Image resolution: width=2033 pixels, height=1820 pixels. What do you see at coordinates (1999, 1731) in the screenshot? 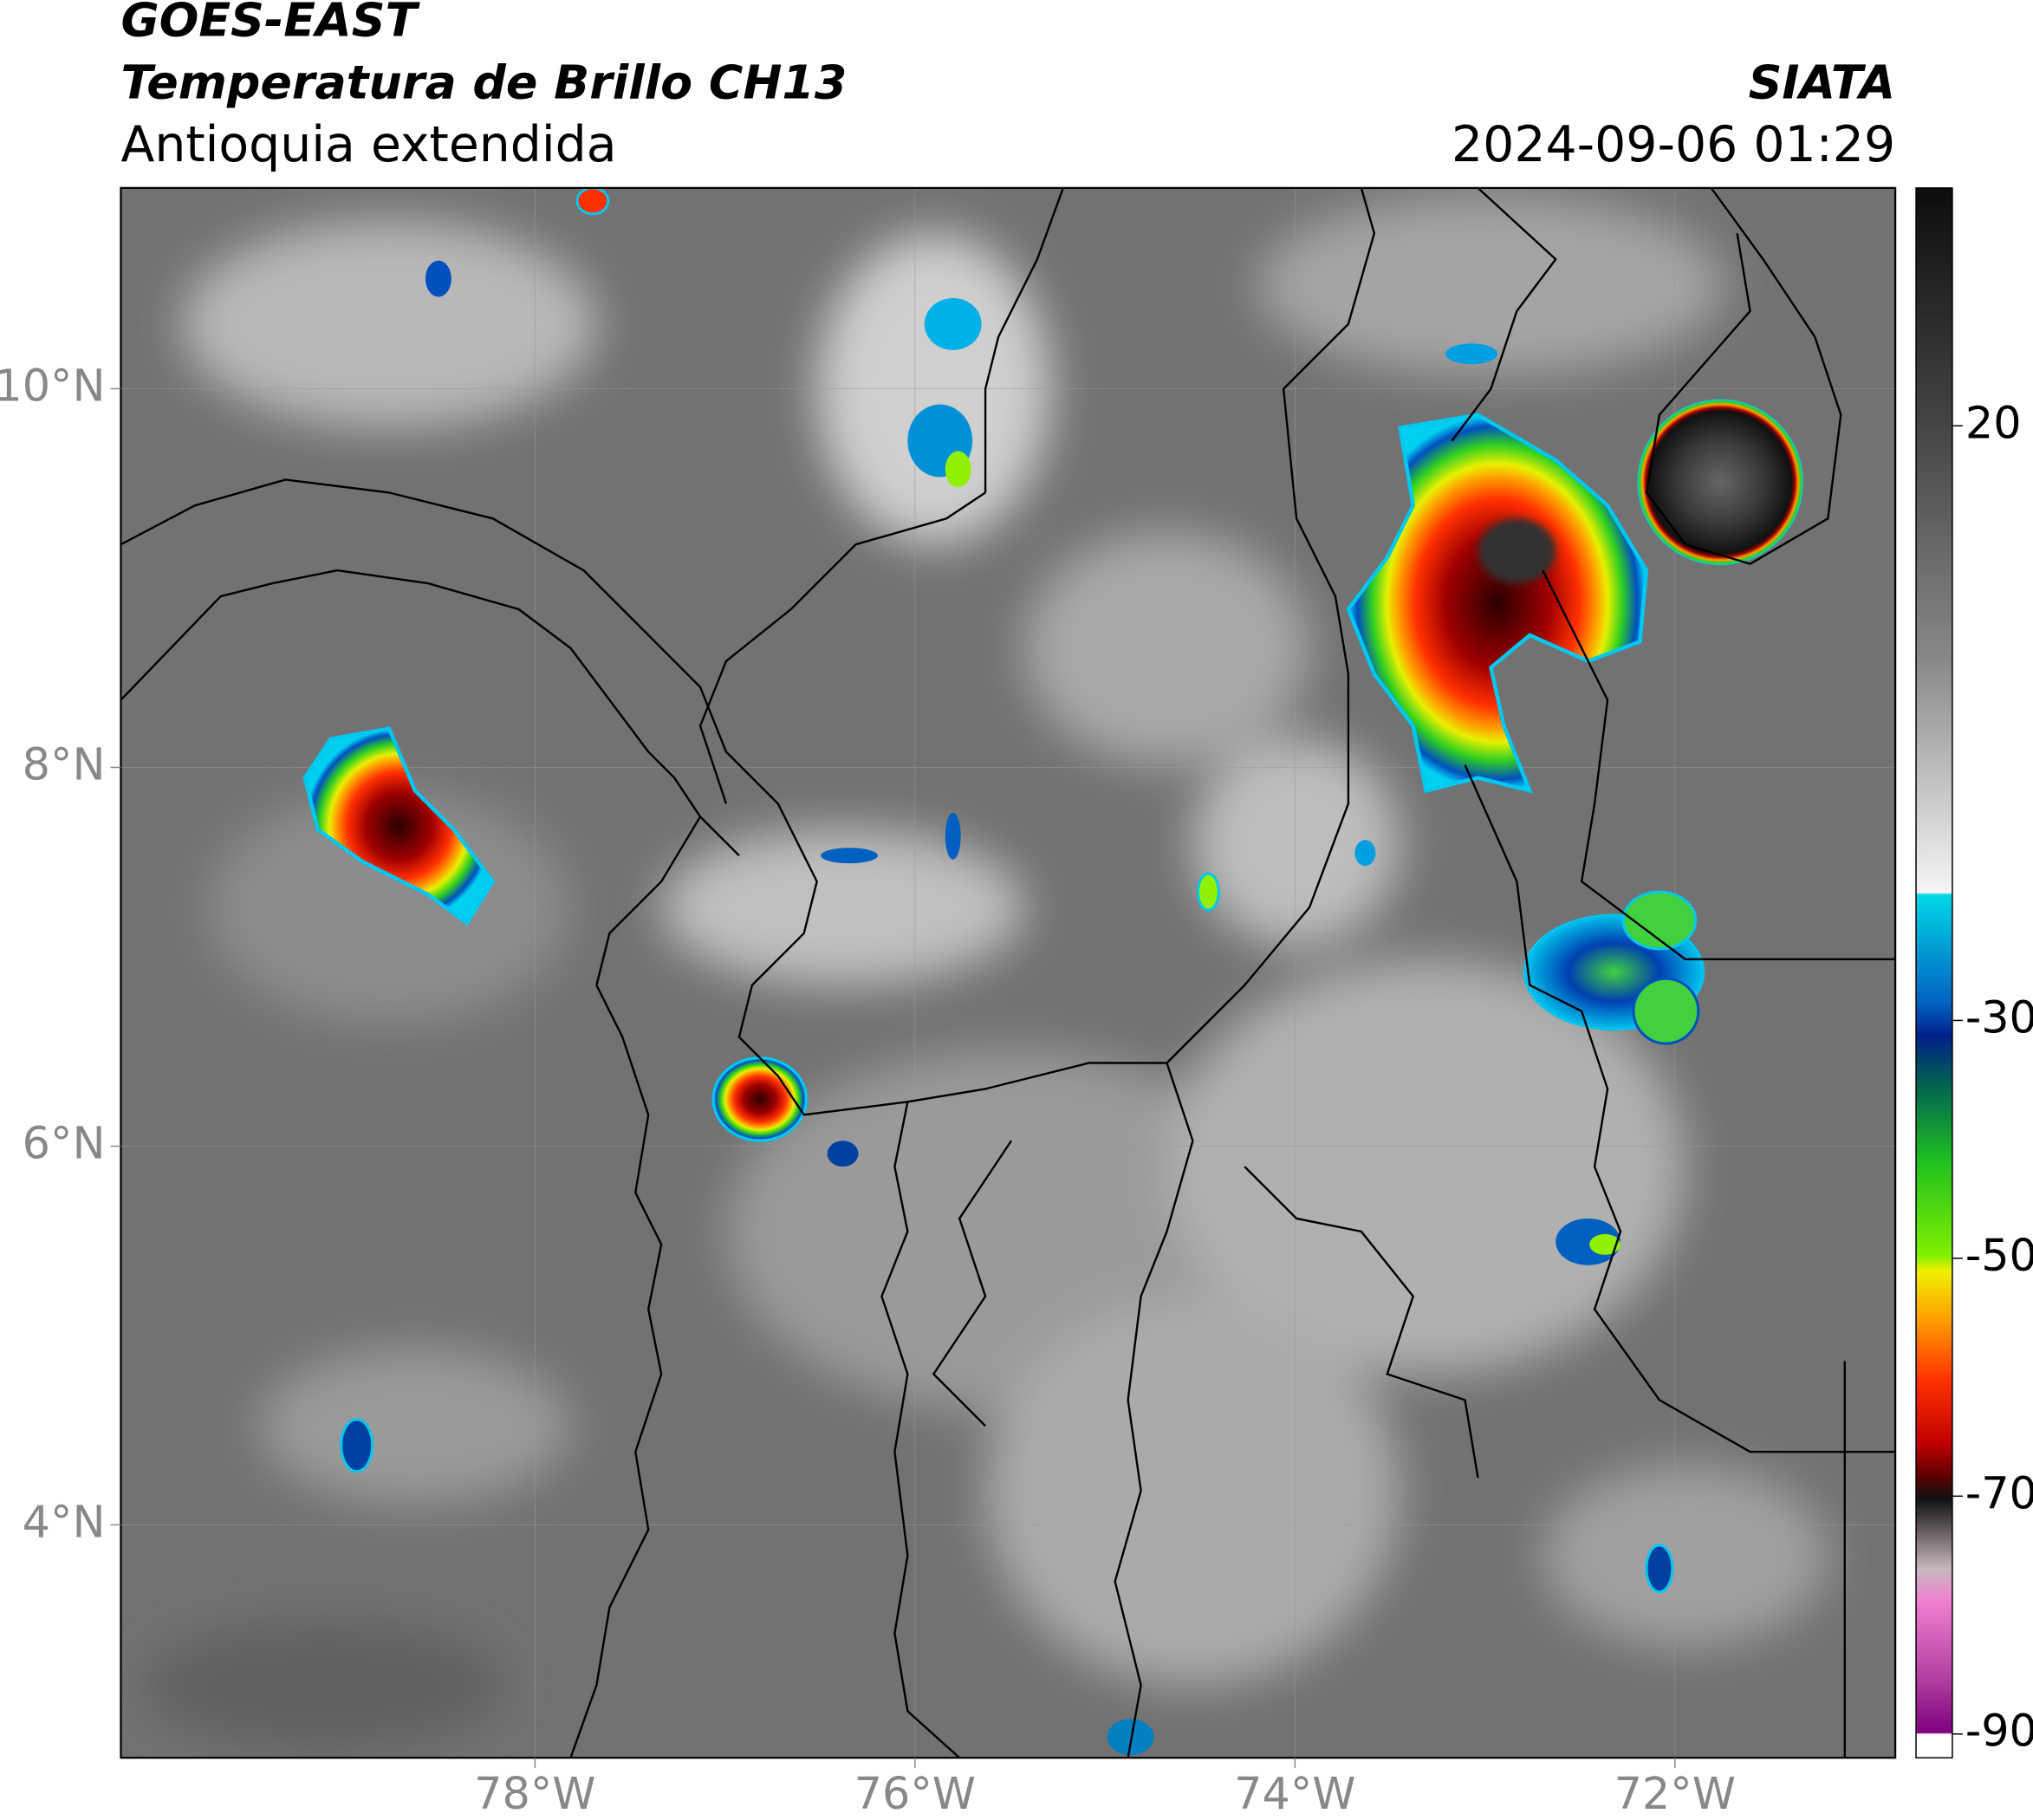
I see `colorbar-tick-label: -90` at bounding box center [1999, 1731].